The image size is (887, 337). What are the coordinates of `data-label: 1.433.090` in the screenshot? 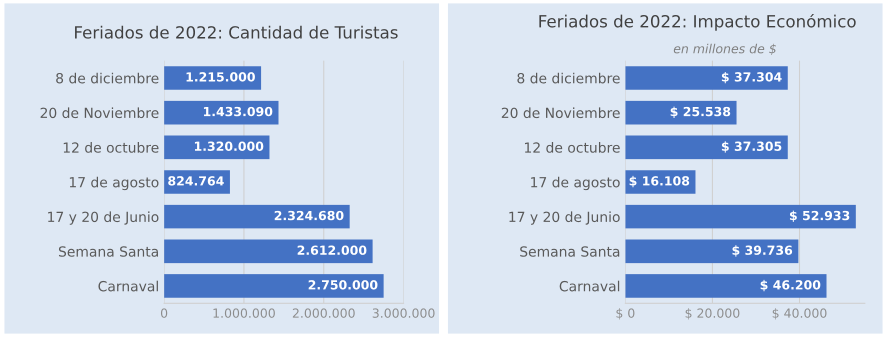 It's located at (238, 111).